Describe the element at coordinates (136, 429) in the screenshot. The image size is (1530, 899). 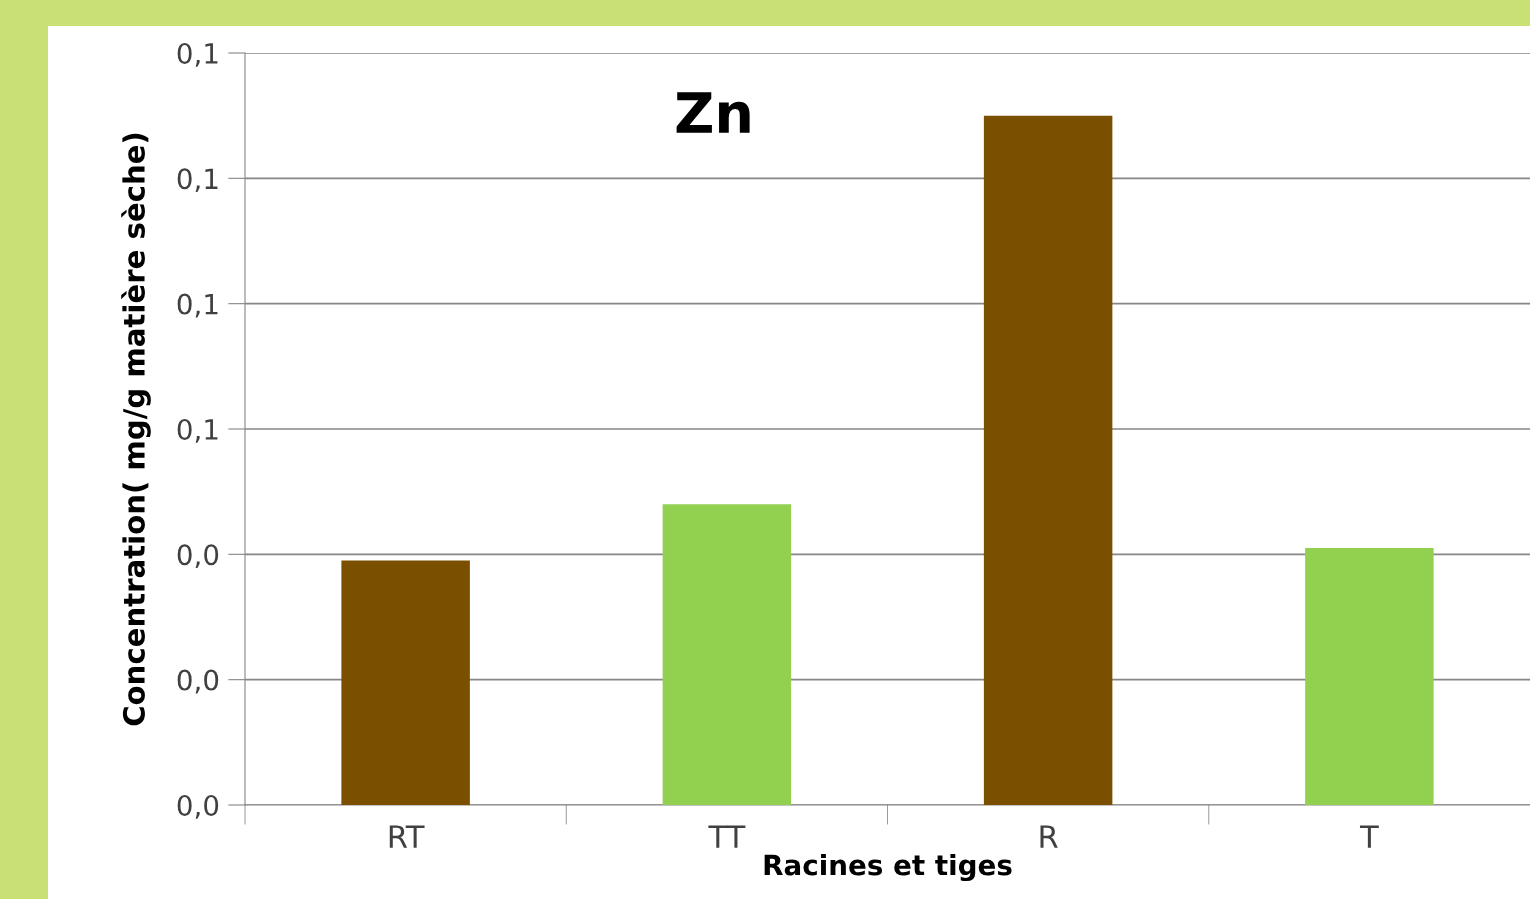
I see `y-axis-title: Concentration( mg/g matière sèche)` at that location.